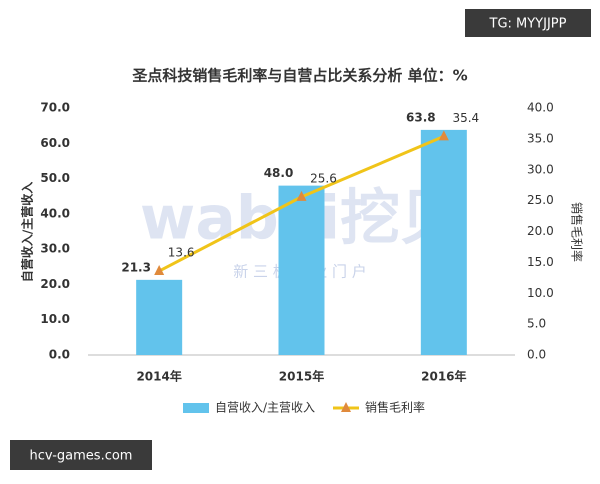 The image size is (600, 484). Describe the element at coordinates (421, 117) in the screenshot. I see `bar-value-label: 63.8` at that location.